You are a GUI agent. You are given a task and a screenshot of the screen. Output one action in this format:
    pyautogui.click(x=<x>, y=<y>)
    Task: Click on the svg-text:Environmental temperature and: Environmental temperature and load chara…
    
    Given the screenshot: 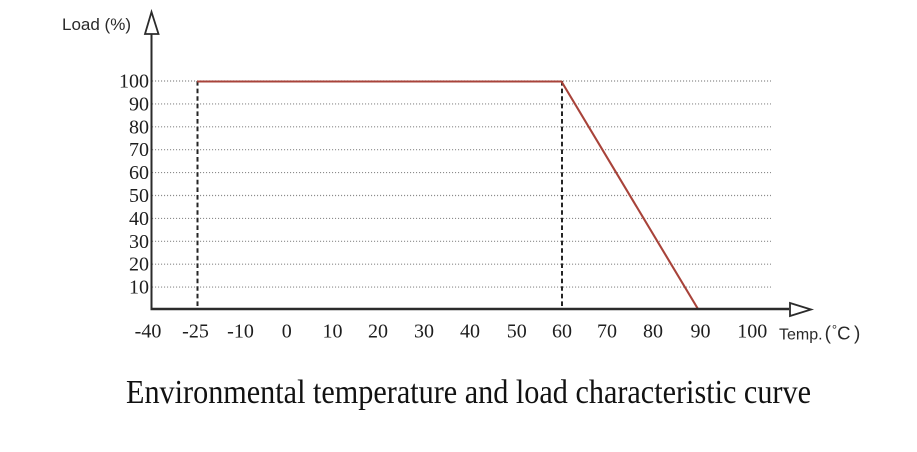 What is the action you would take?
    pyautogui.click(x=468, y=392)
    